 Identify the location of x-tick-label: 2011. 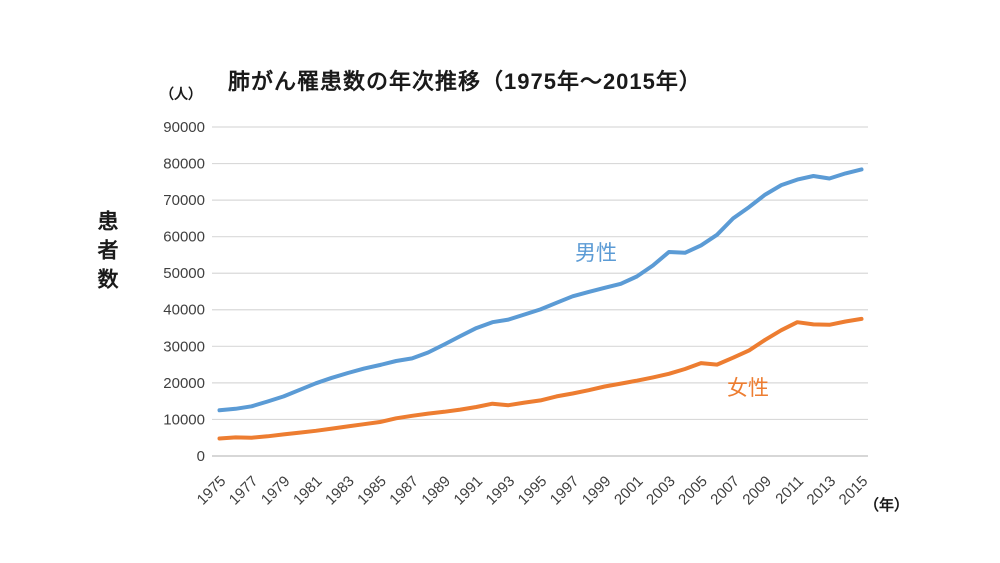
(789, 490).